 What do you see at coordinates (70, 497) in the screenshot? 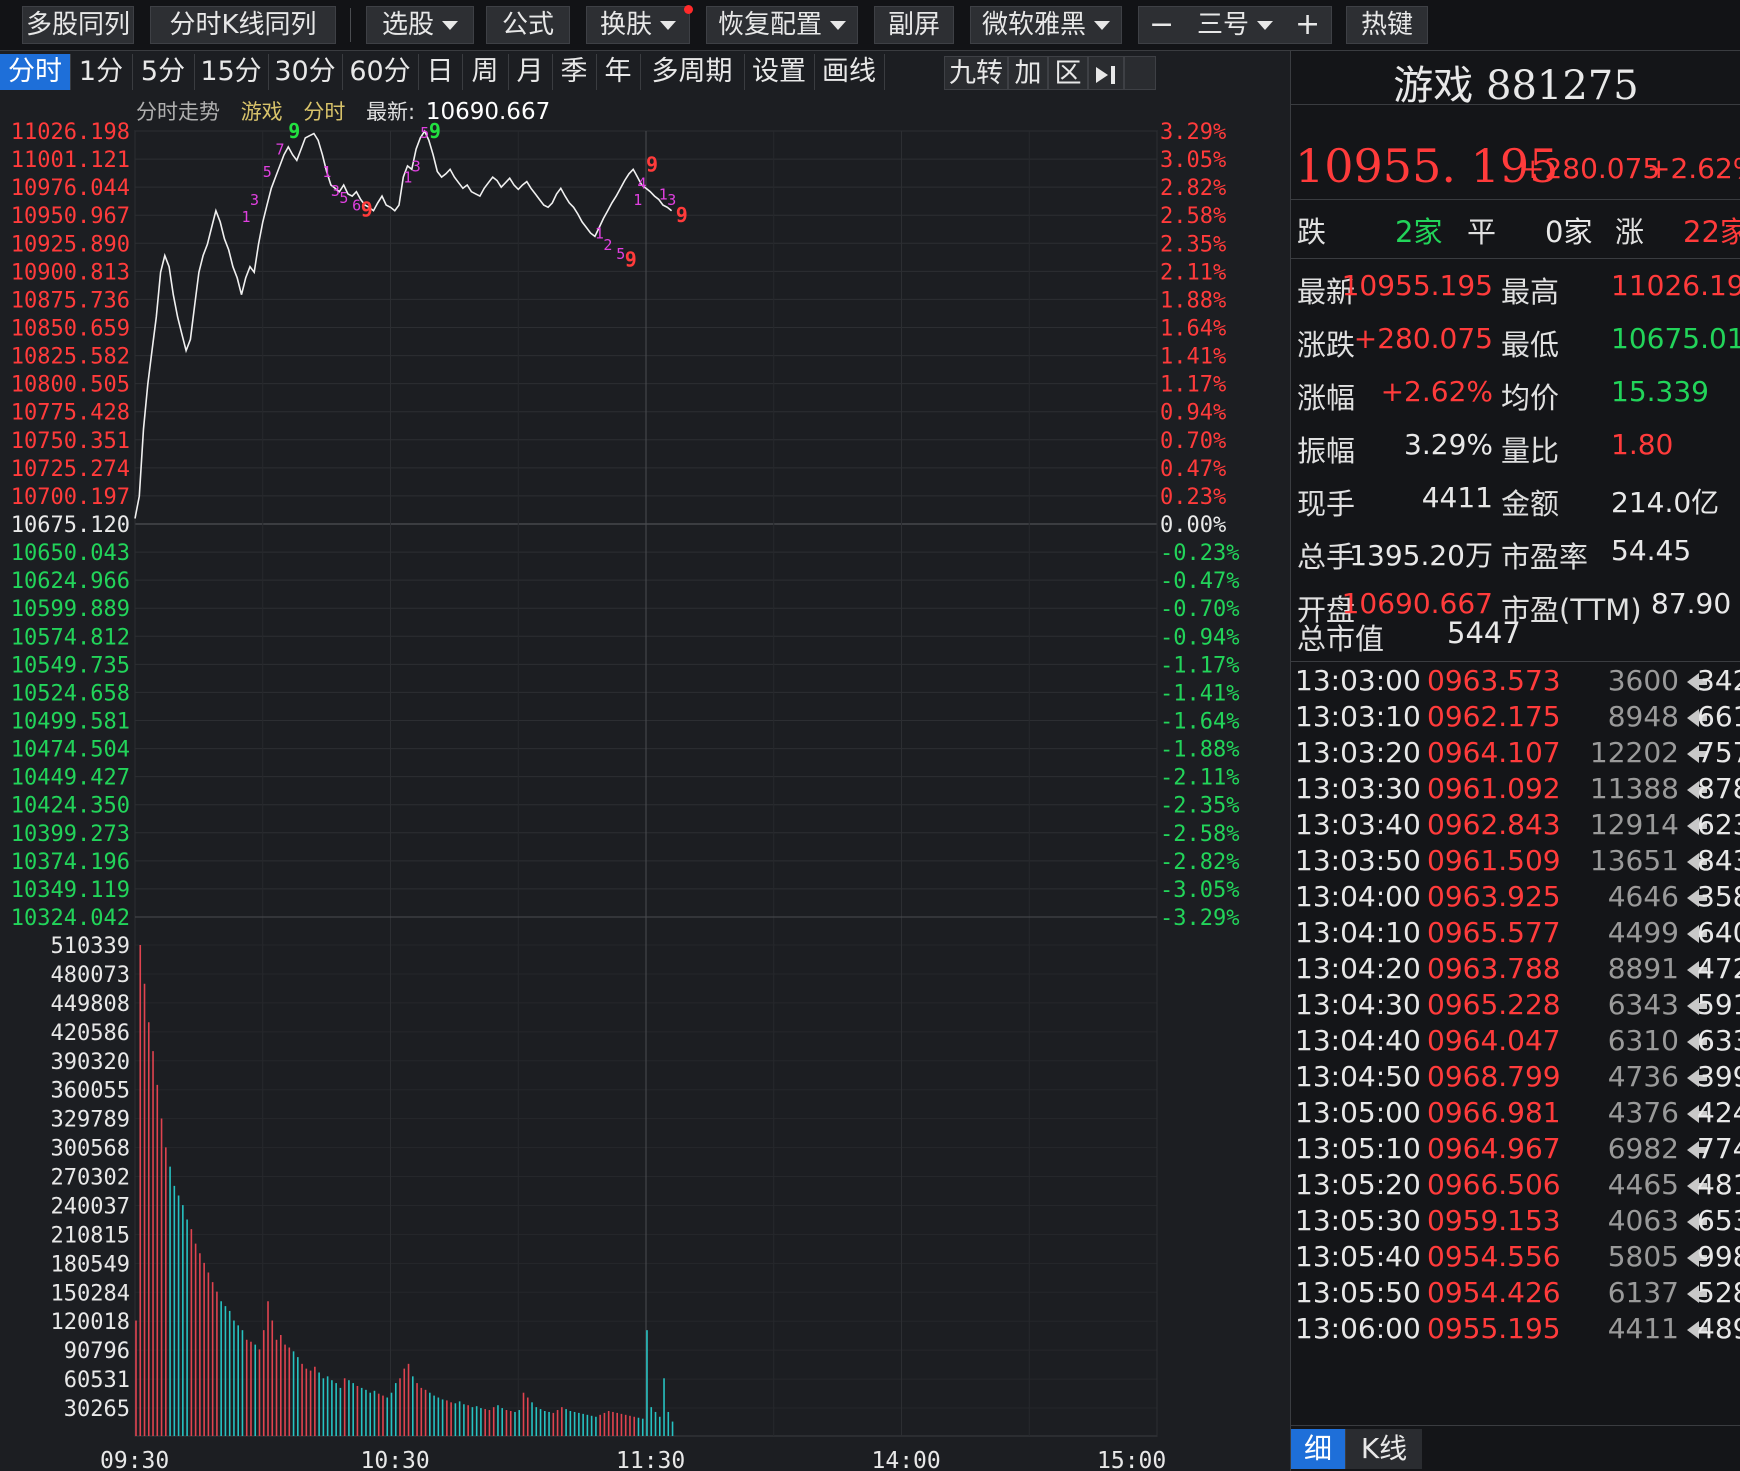
I see `price-tick-label: 10700.197` at bounding box center [70, 497].